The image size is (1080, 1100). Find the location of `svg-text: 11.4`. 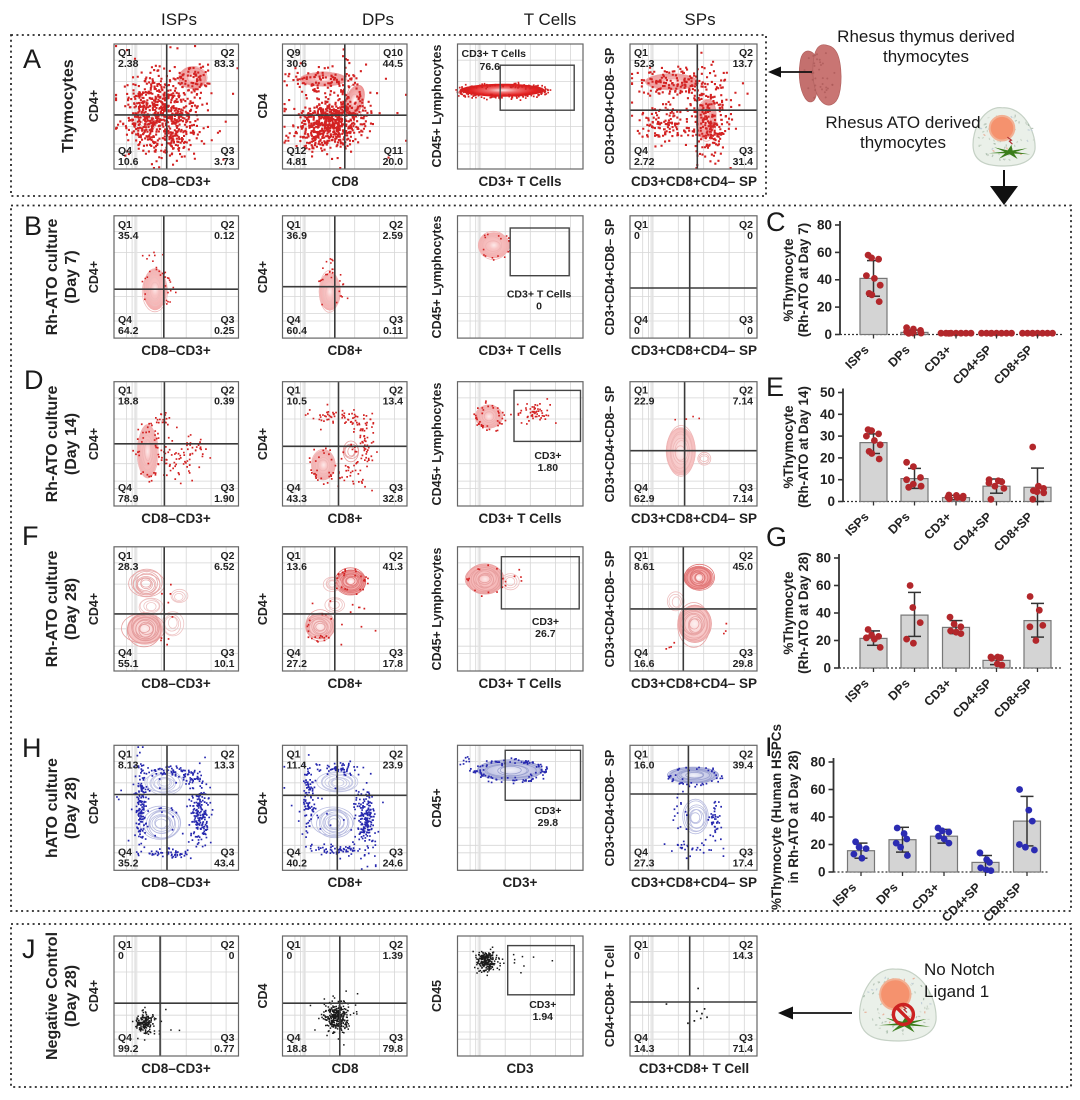

svg-text: 11.4 is located at coordinates (297, 765).